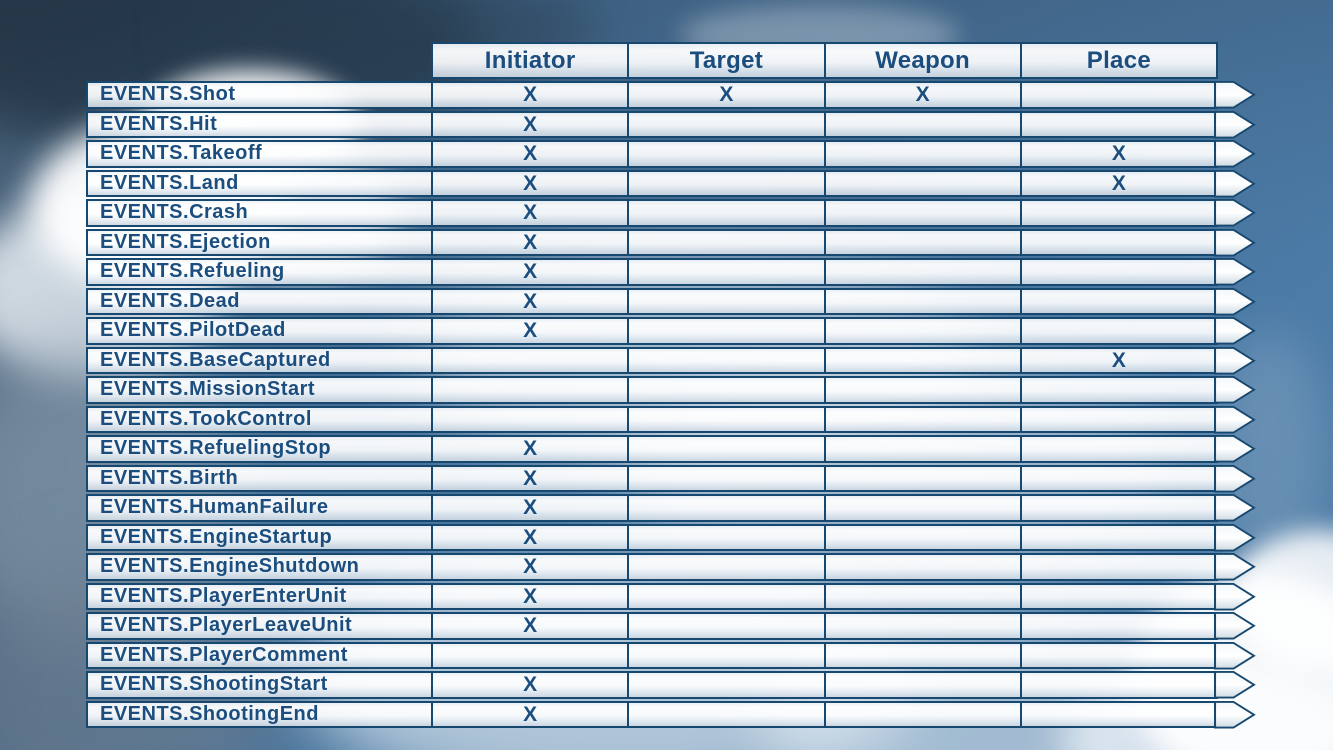 The height and width of the screenshot is (750, 1333). Describe the element at coordinates (174, 212) in the screenshot. I see `row-label: EVENTS.Crash` at that location.